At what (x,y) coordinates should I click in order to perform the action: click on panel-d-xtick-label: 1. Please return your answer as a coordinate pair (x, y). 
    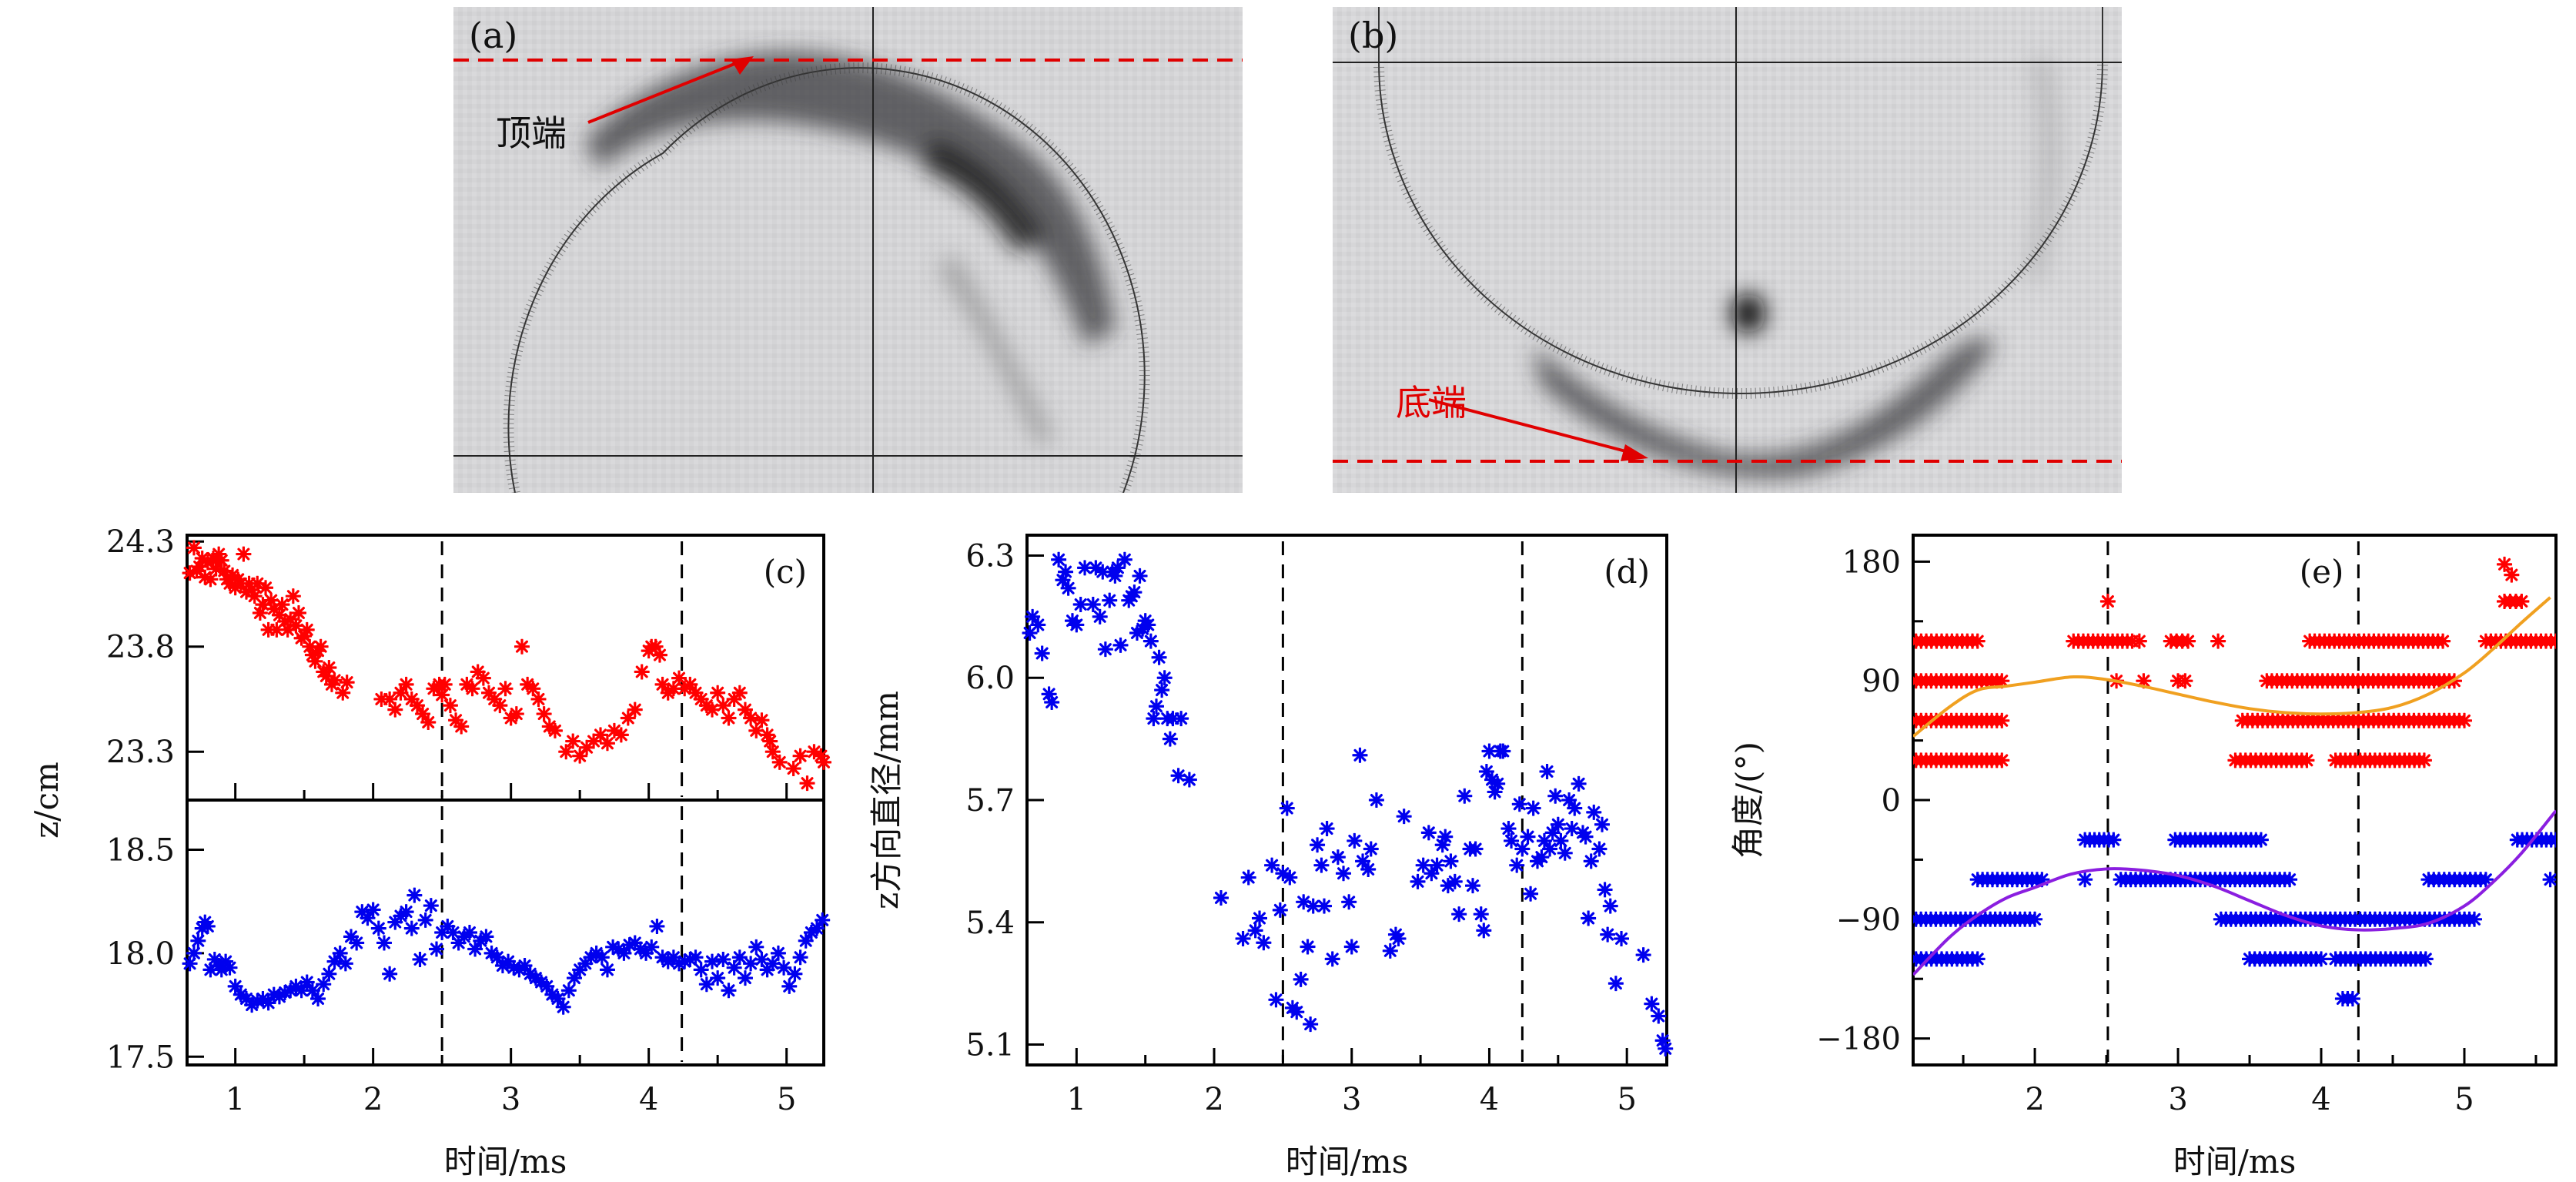
    Looking at the image, I should click on (1077, 1099).